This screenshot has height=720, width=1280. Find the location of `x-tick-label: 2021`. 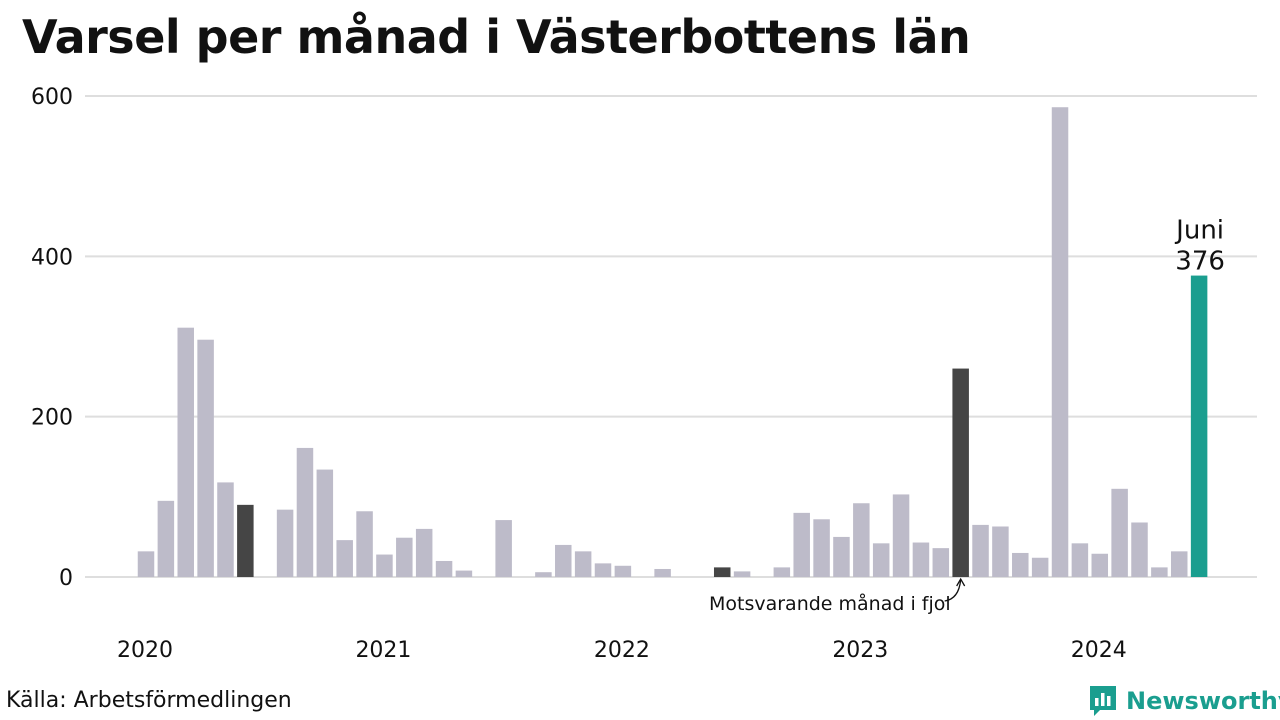

x-tick-label: 2021 is located at coordinates (383, 650).